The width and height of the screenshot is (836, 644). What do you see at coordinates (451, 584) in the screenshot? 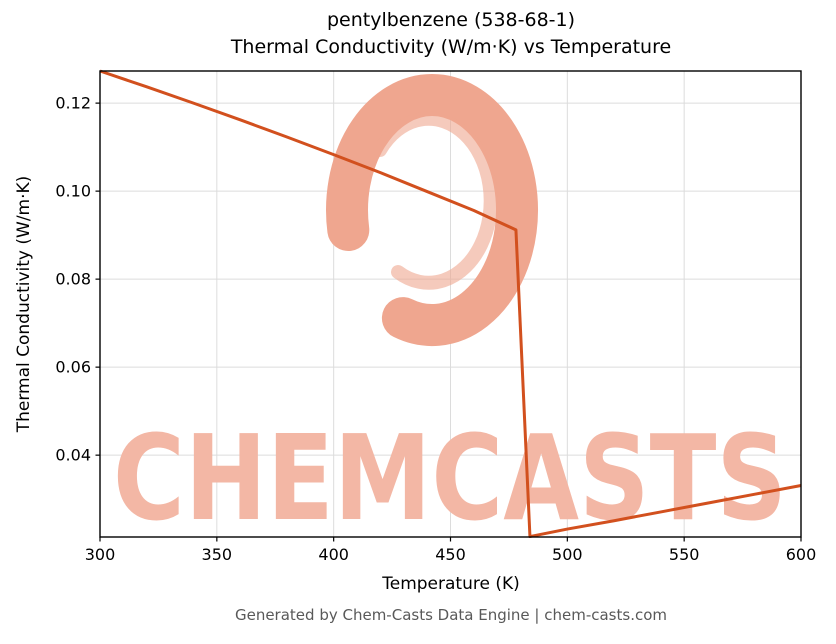
I see `x-axis-label: Temperature (K)` at bounding box center [451, 584].